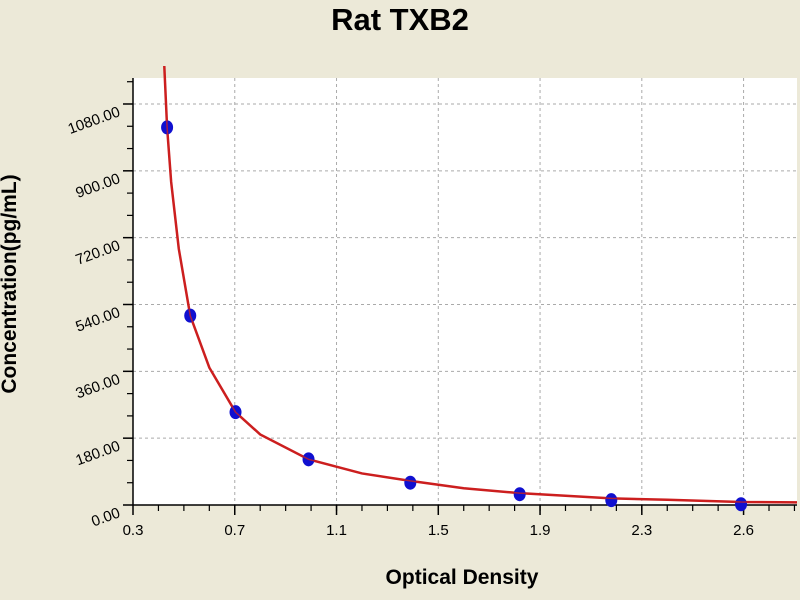 The width and height of the screenshot is (800, 600). What do you see at coordinates (133, 530) in the screenshot?
I see `x-tick-label: 0.3` at bounding box center [133, 530].